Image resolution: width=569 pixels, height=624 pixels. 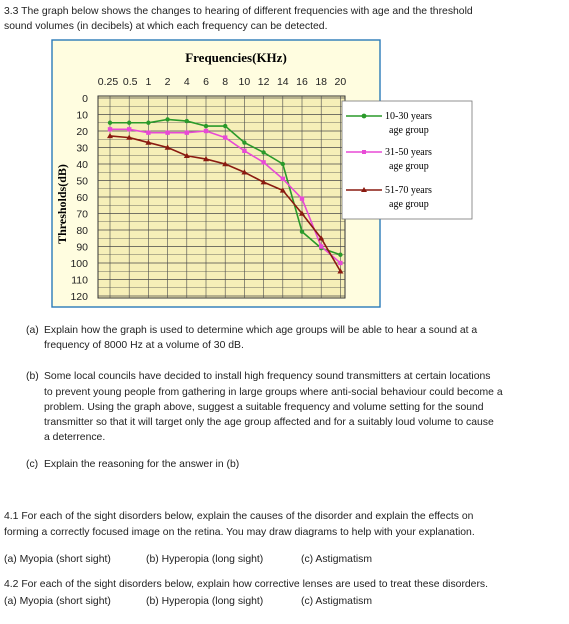 I want to click on q42-option-a: (a) Myopia (short sight), so click(x=57, y=601).